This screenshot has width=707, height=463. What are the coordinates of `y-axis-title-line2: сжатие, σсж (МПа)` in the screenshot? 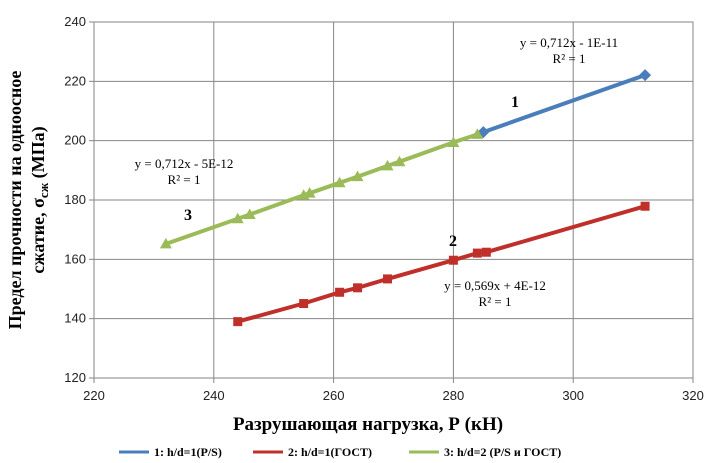 It's located at (39, 199).